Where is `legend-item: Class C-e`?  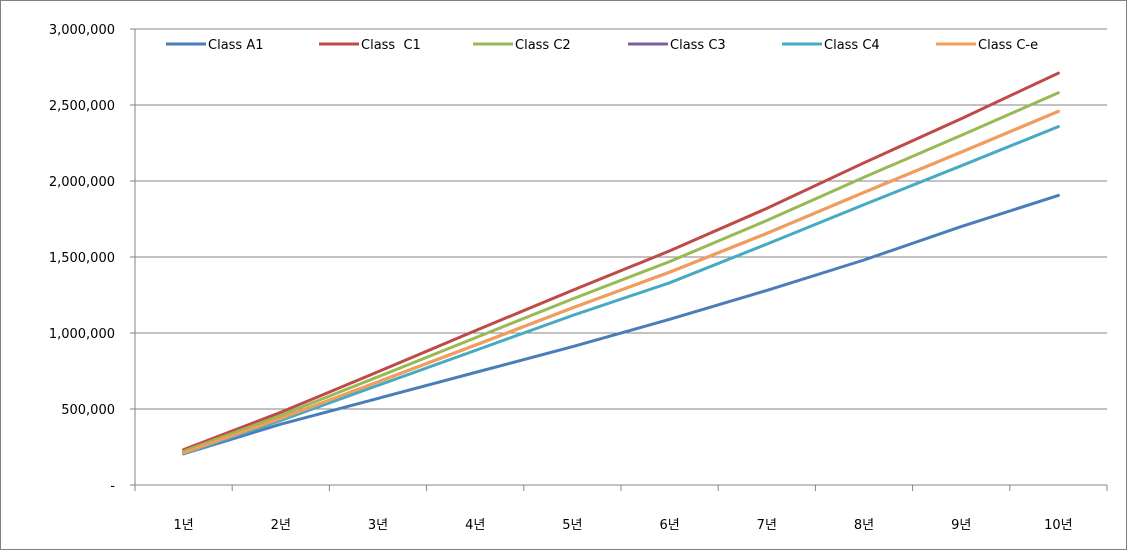 legend-item: Class C-e is located at coordinates (987, 45).